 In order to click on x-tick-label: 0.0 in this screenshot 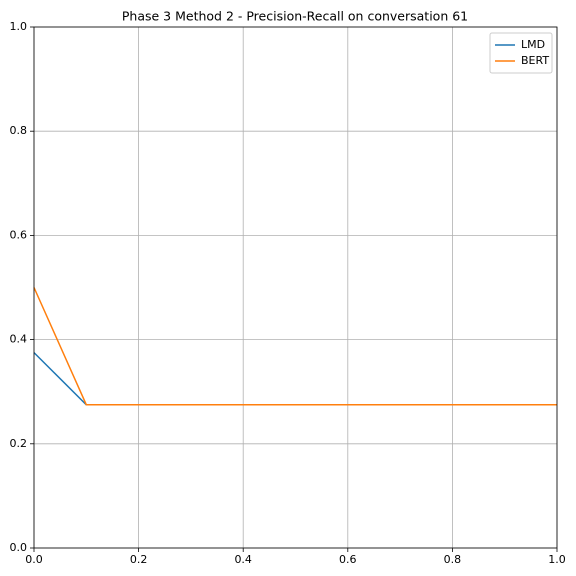, I will do `click(34, 559)`.